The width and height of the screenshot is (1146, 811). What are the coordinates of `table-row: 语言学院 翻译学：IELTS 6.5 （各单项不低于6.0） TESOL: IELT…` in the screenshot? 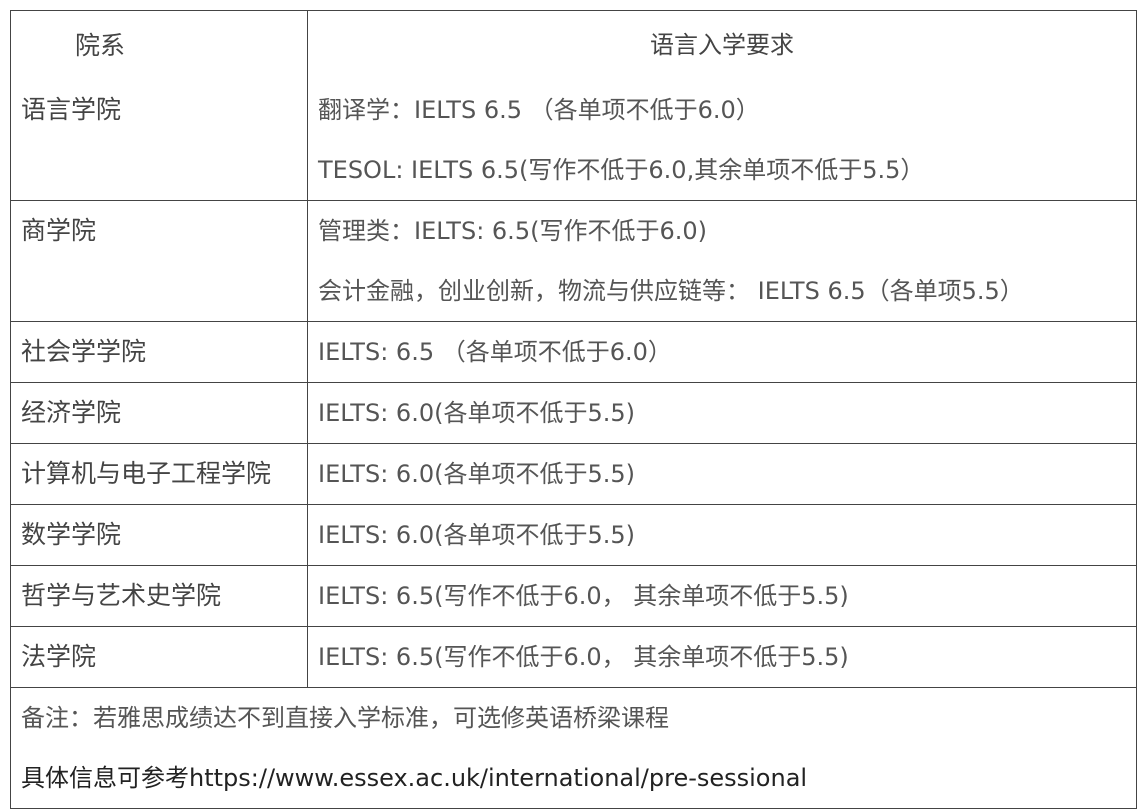 It's located at (573, 140).